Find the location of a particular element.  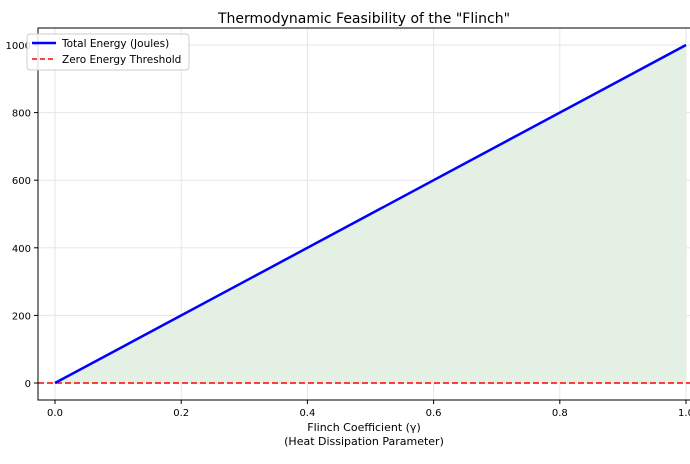

legend-box is located at coordinates (108, 52).